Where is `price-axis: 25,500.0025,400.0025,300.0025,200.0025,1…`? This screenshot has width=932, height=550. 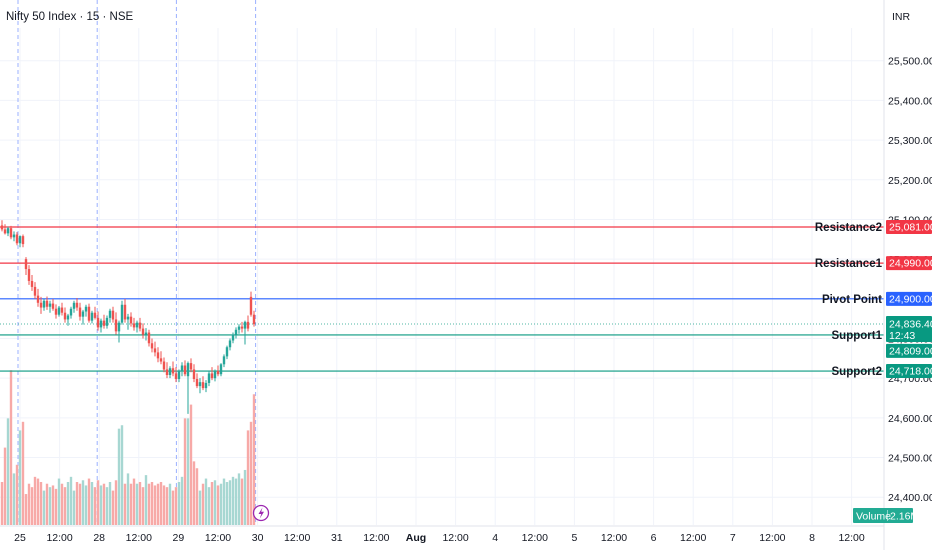
price-axis: 25,500.0025,400.0025,300.0025,200.0025,1… is located at coordinates (907, 275).